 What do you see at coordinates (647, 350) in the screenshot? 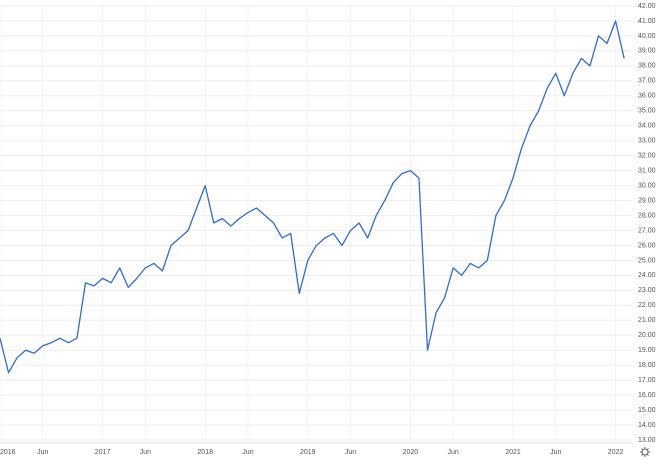
I see `y-tick-label: 19.00` at bounding box center [647, 350].